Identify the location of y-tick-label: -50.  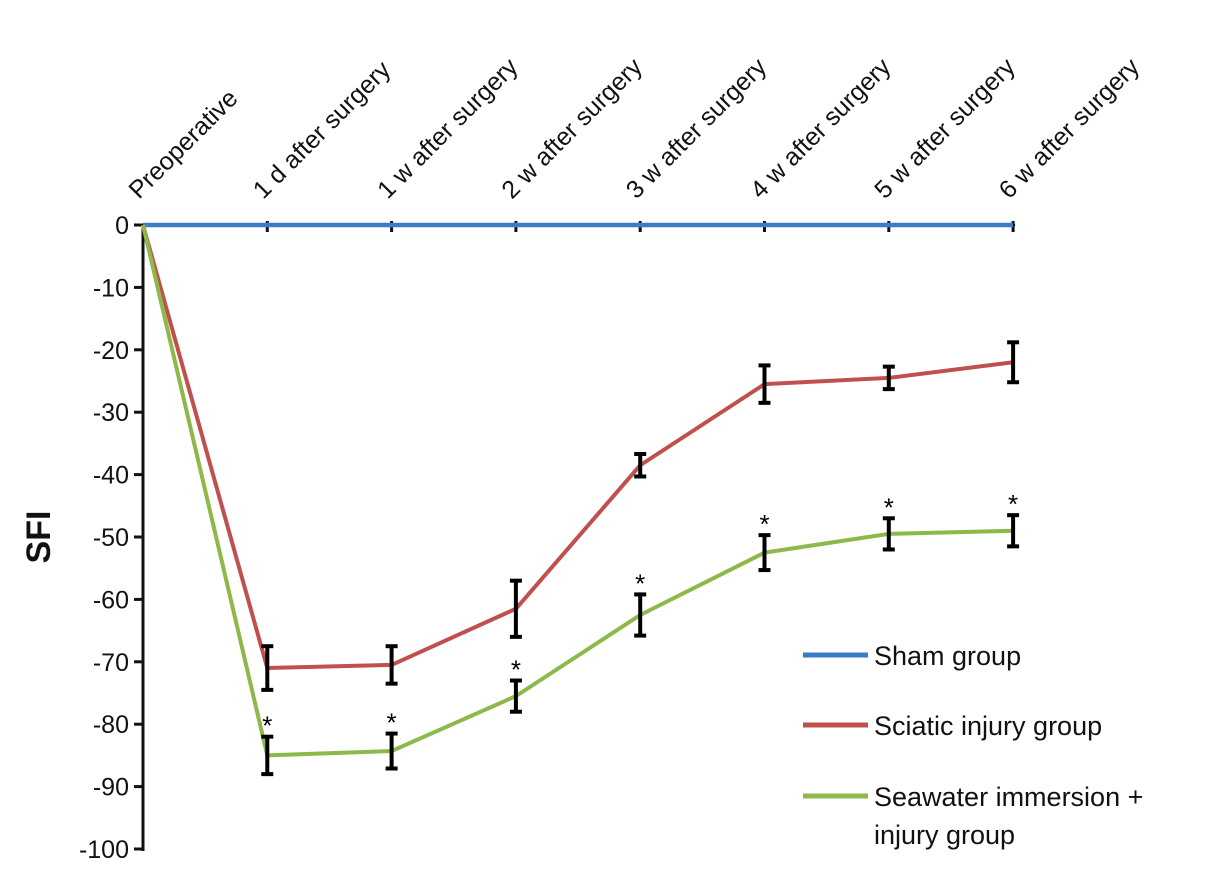
(111, 538).